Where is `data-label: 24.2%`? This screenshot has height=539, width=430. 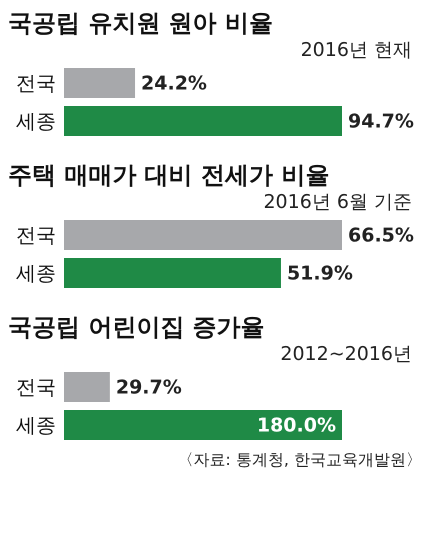
data-label: 24.2% is located at coordinates (174, 83).